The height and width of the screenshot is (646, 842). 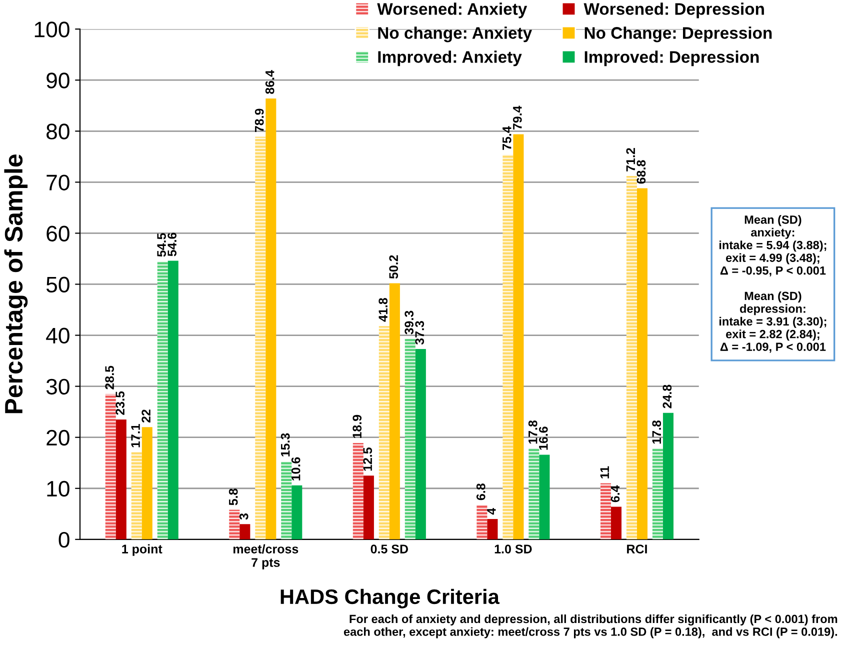 I want to click on data-label: 5.8, so click(x=233, y=497).